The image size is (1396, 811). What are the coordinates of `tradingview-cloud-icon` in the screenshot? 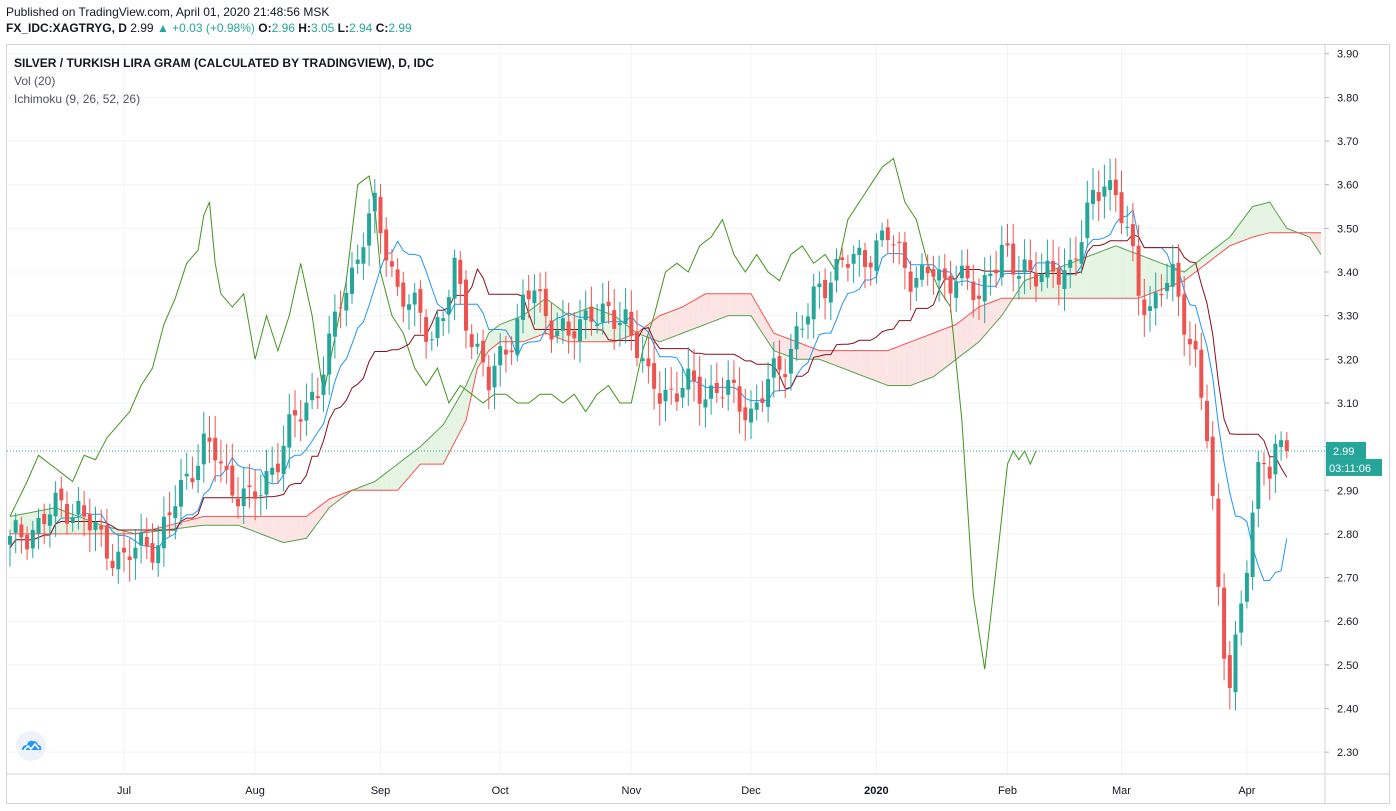 It's located at (31, 746).